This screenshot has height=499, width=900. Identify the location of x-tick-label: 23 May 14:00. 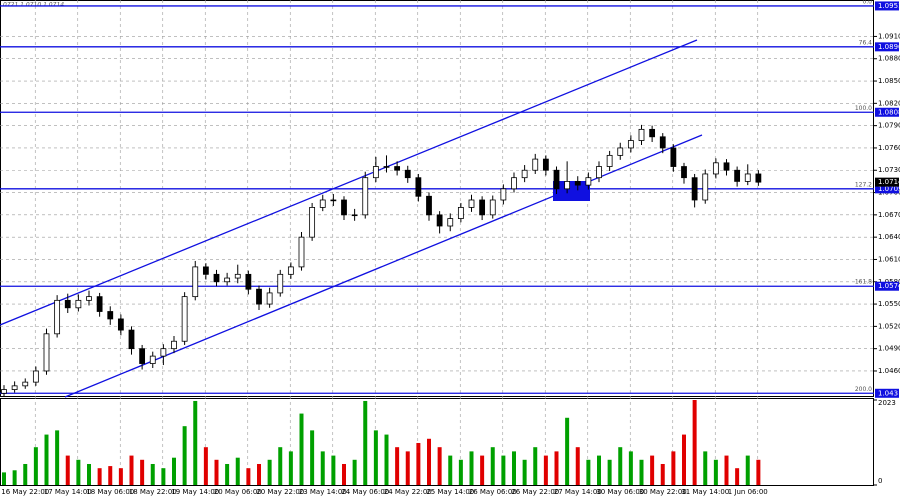
(323, 492).